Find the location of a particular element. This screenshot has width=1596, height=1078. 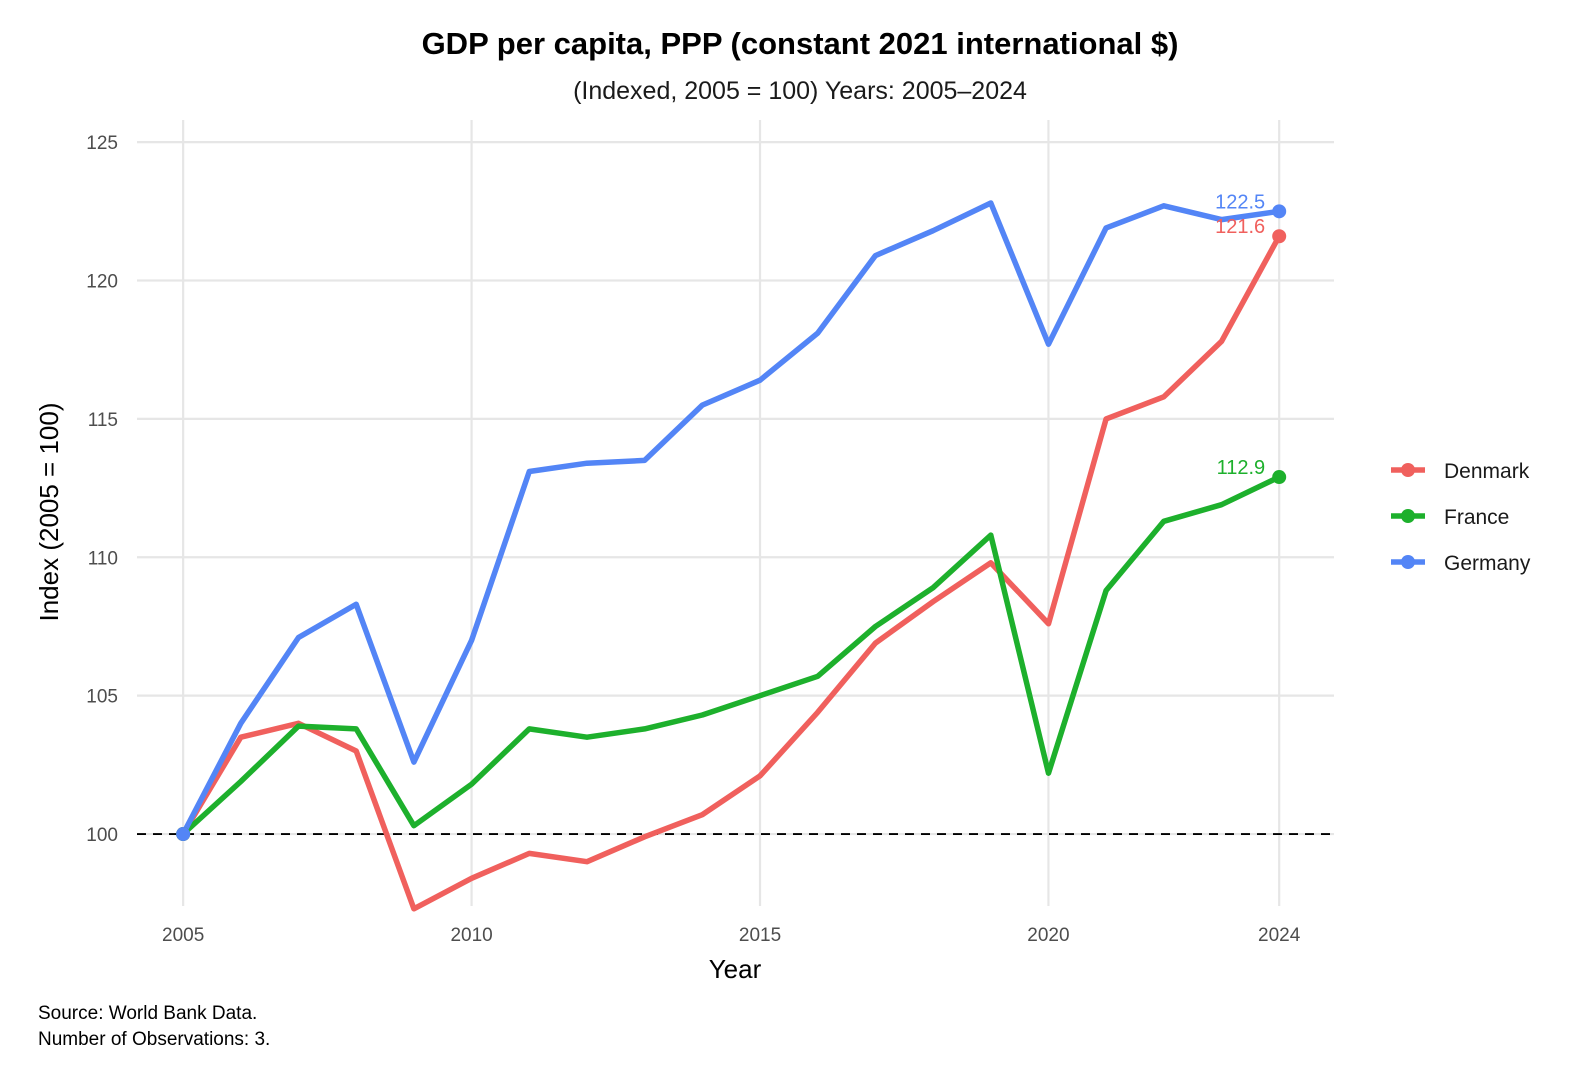

legend-label-france: France is located at coordinates (1476, 517).